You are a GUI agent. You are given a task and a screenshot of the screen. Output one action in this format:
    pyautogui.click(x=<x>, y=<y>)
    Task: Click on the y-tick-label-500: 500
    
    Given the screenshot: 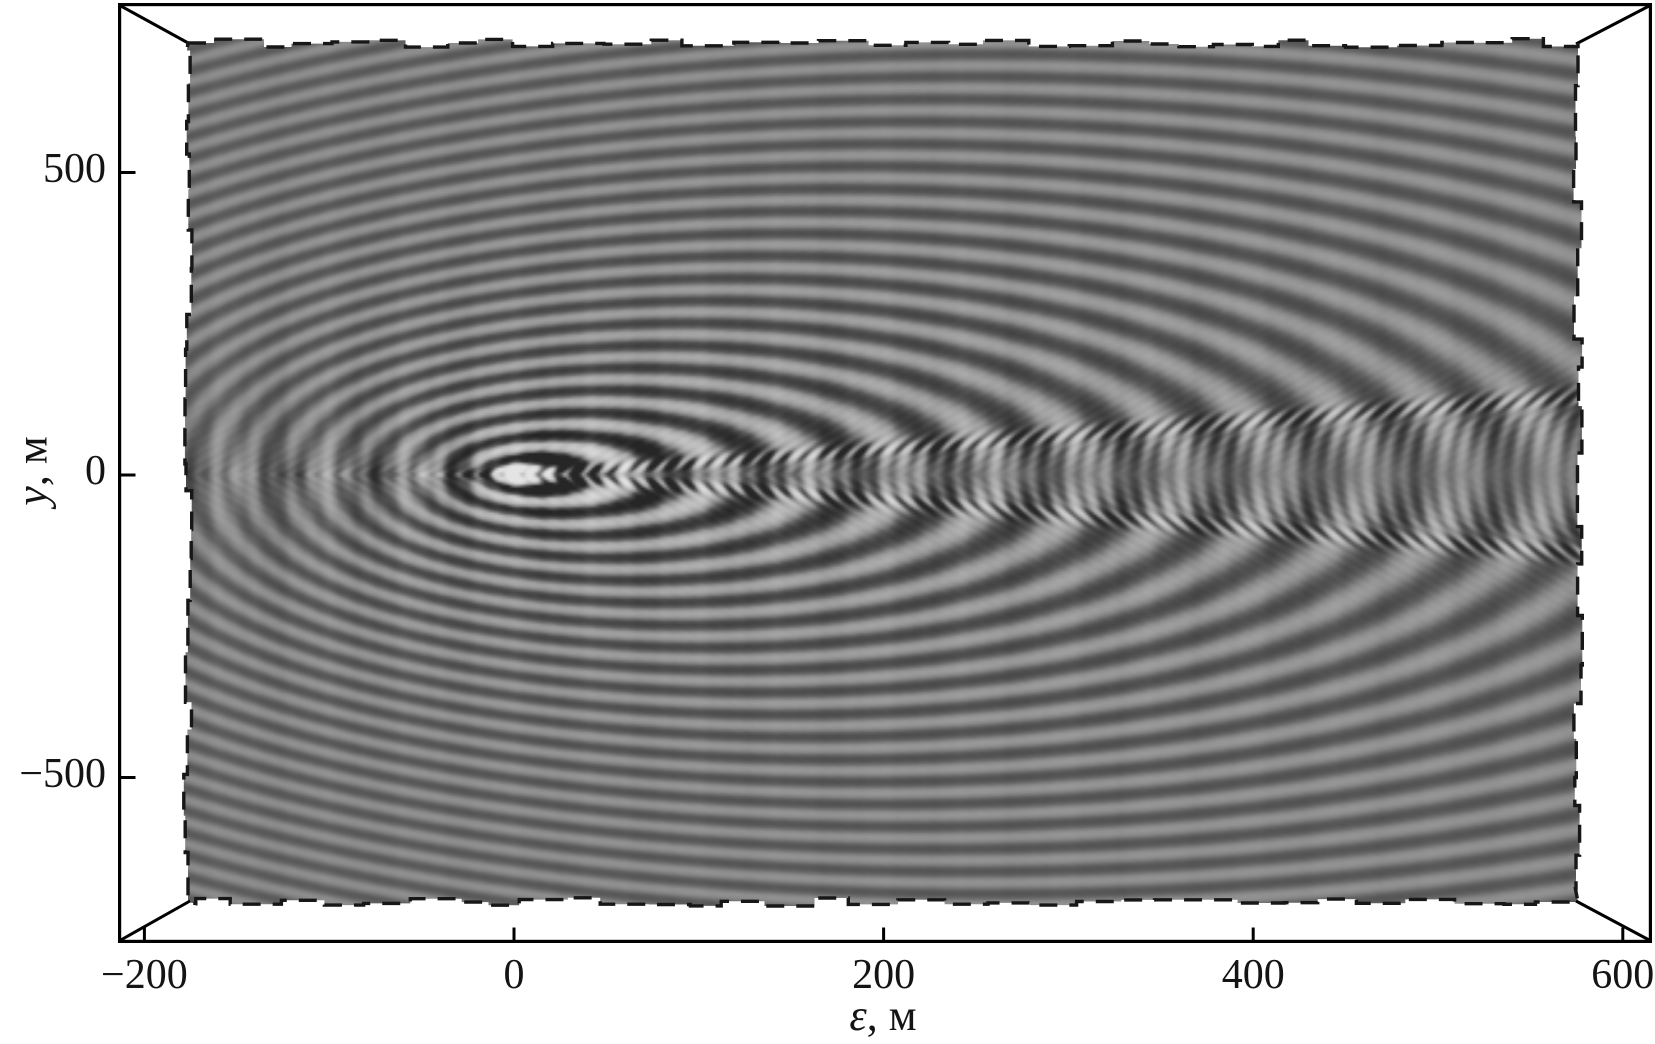 What is the action you would take?
    pyautogui.click(x=74, y=168)
    